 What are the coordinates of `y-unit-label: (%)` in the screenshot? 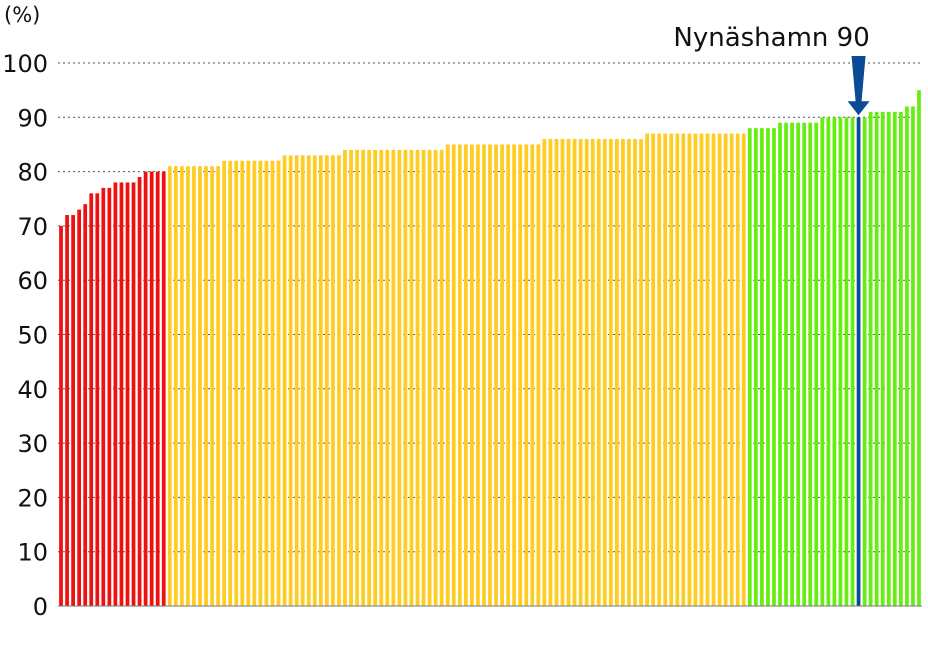 It's located at (22, 15).